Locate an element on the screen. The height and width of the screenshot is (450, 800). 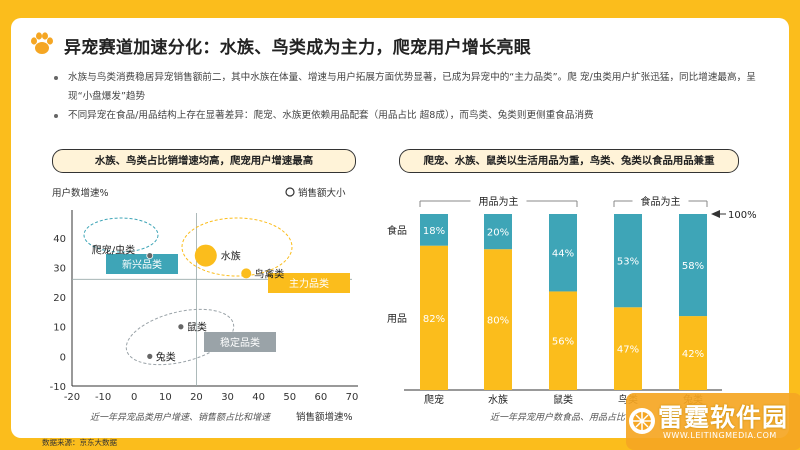
bar-value-label: 80% is located at coordinates (498, 321).